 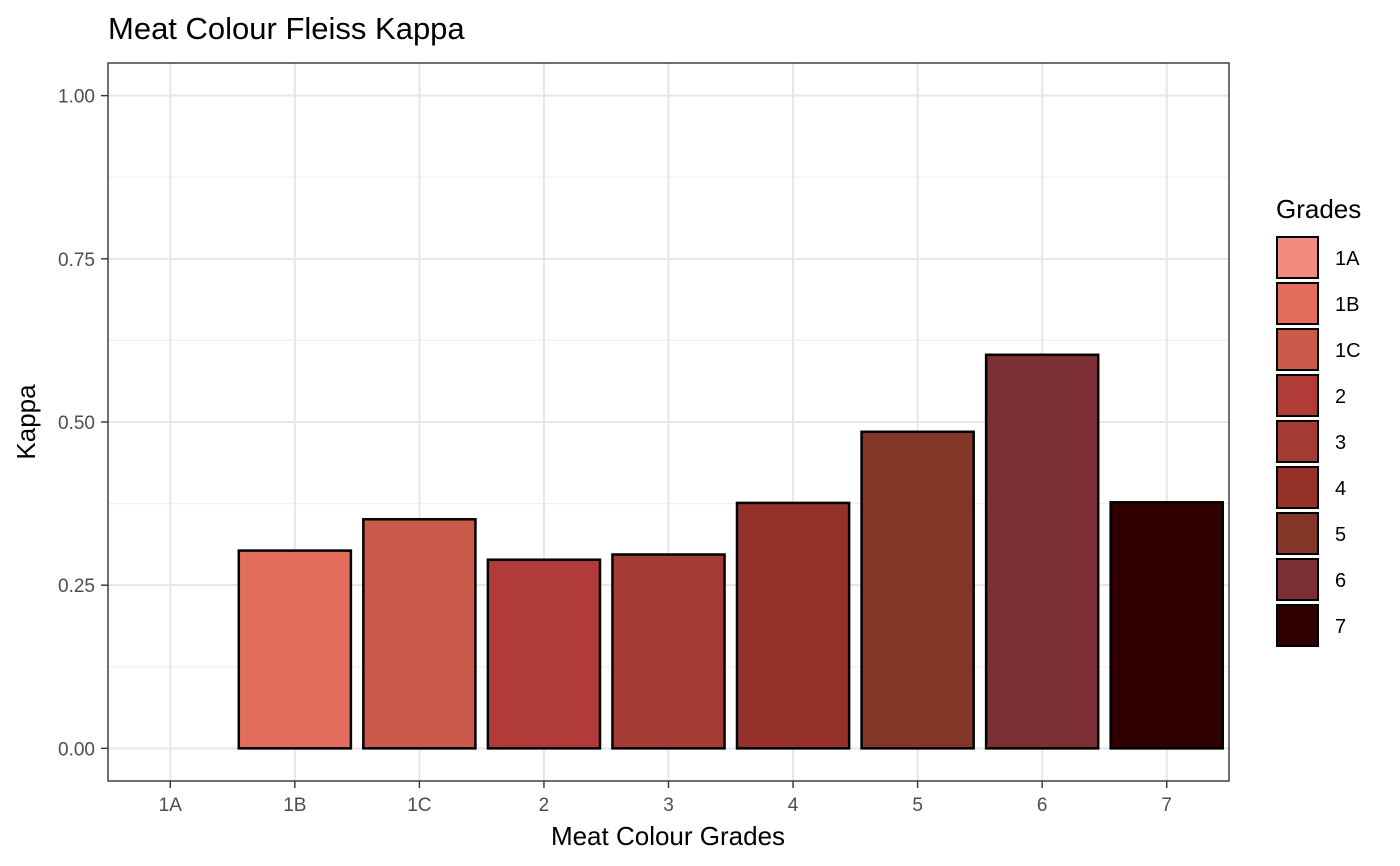 I want to click on legend-title: Grades, so click(x=1318, y=209).